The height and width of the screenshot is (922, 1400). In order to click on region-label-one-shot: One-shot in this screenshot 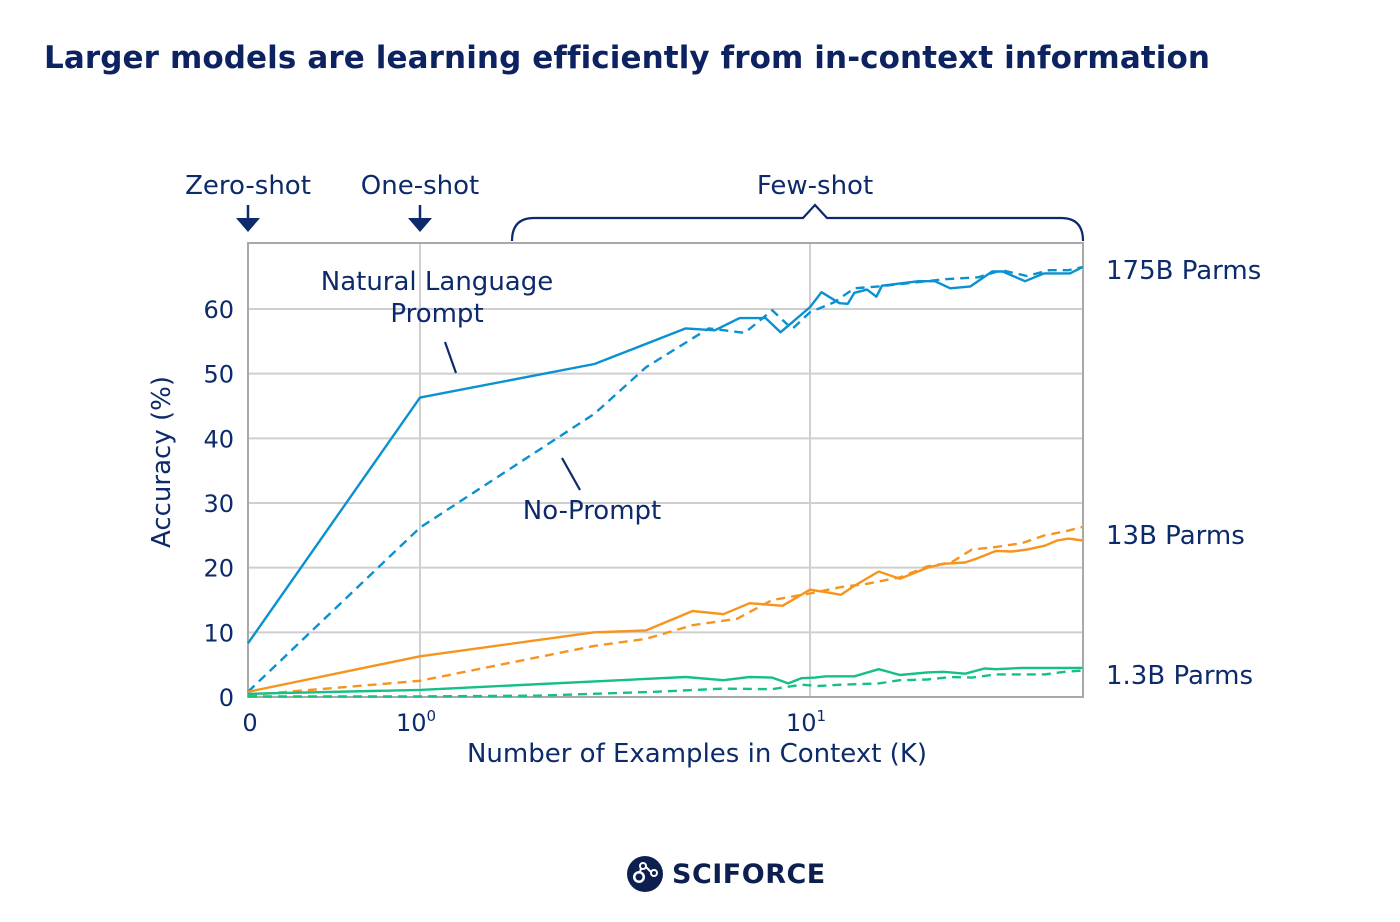, I will do `click(420, 186)`.